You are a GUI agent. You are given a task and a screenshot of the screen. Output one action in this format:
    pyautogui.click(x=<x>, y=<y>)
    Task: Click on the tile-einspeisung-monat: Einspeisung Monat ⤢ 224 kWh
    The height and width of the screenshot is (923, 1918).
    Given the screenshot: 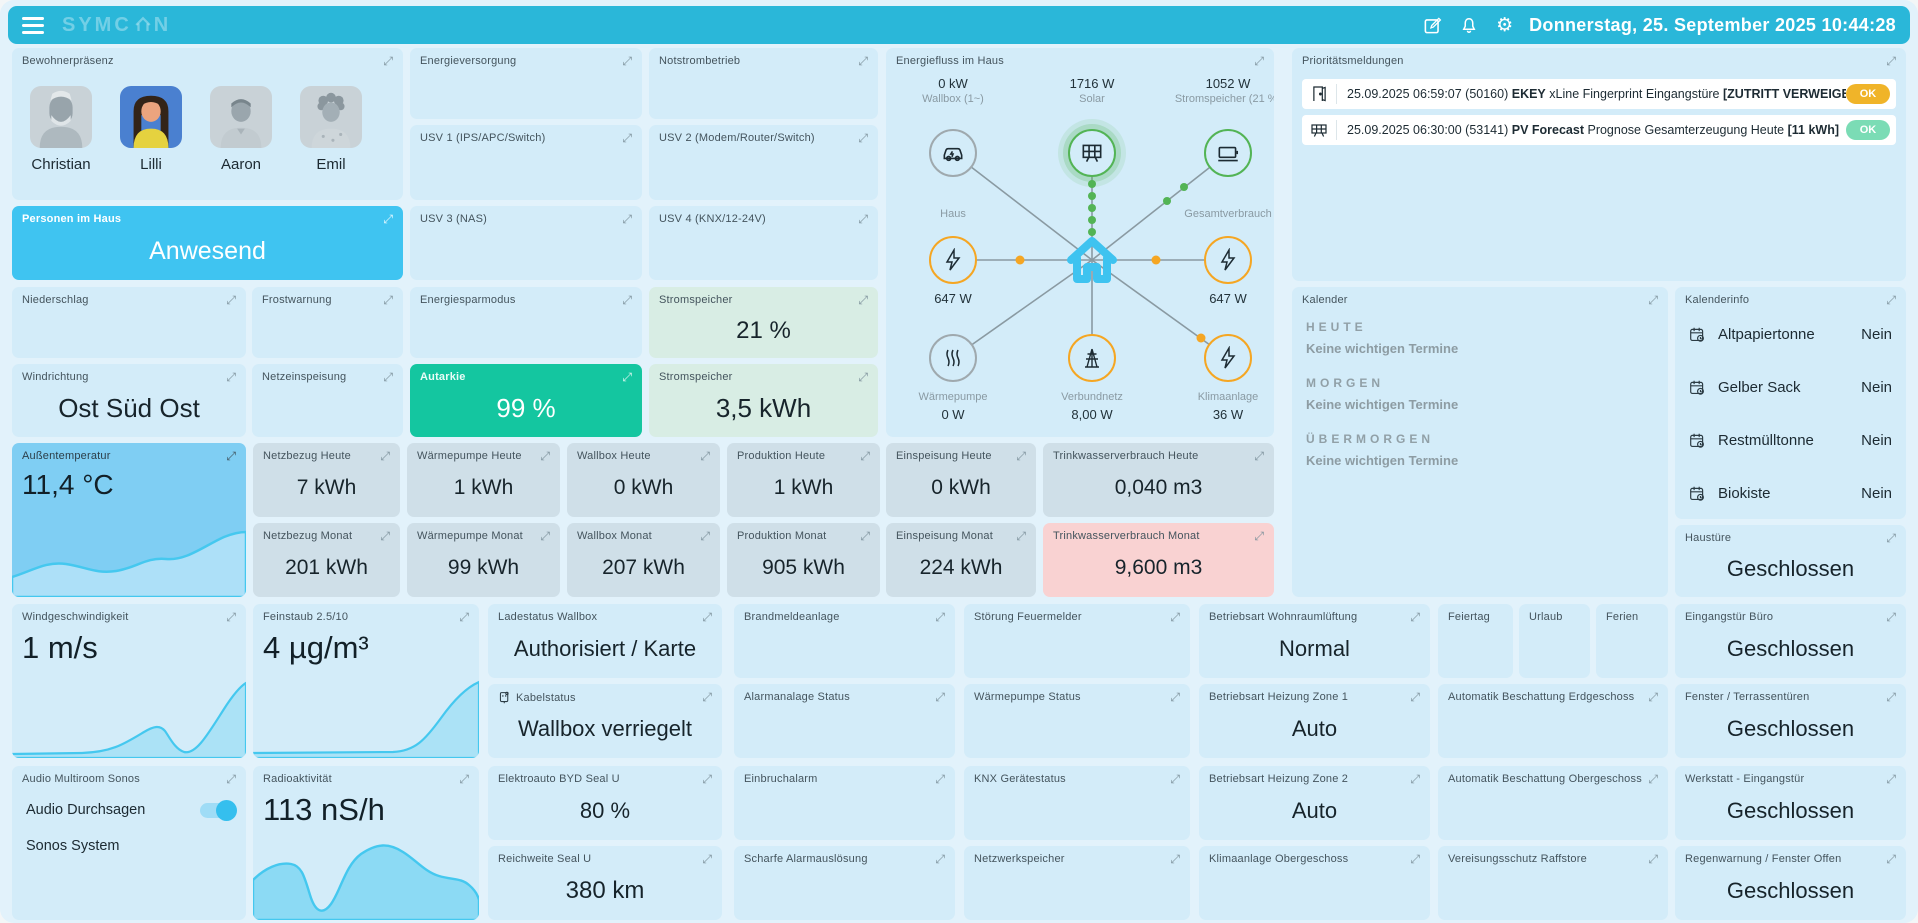 What is the action you would take?
    pyautogui.click(x=961, y=560)
    